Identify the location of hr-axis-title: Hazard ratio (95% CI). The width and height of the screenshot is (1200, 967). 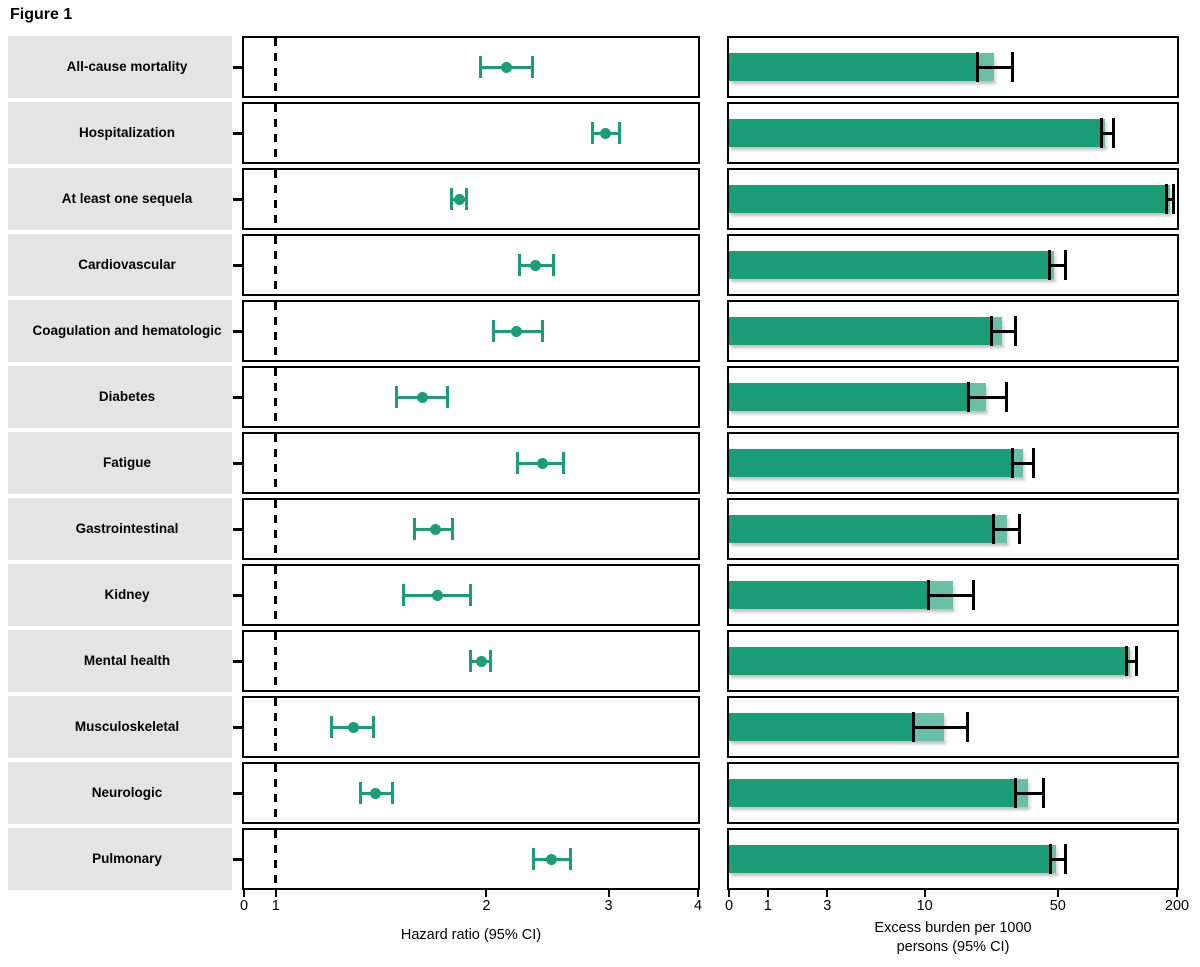
(471, 935).